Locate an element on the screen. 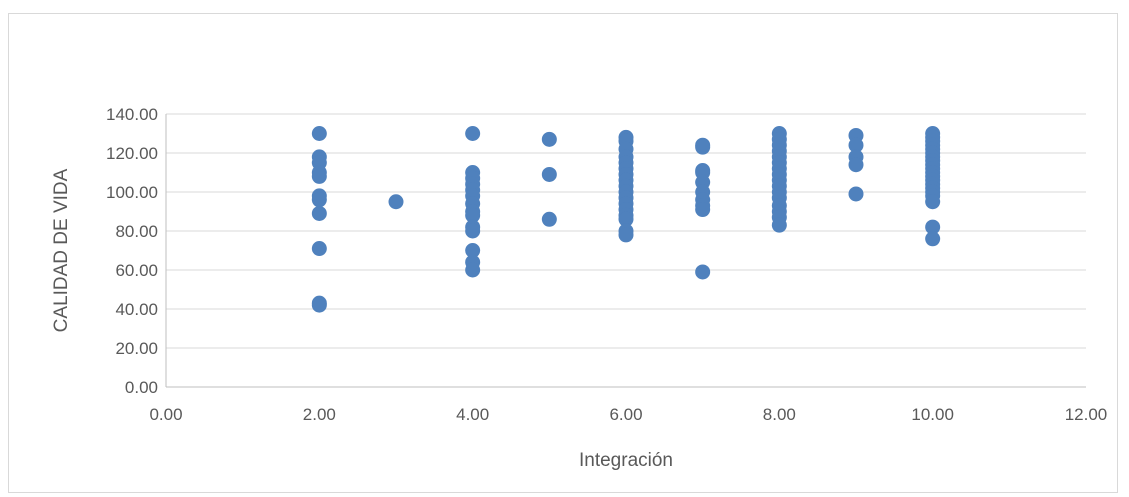 The width and height of the screenshot is (1129, 497). y-tick-label: 80.00 is located at coordinates (136, 231).